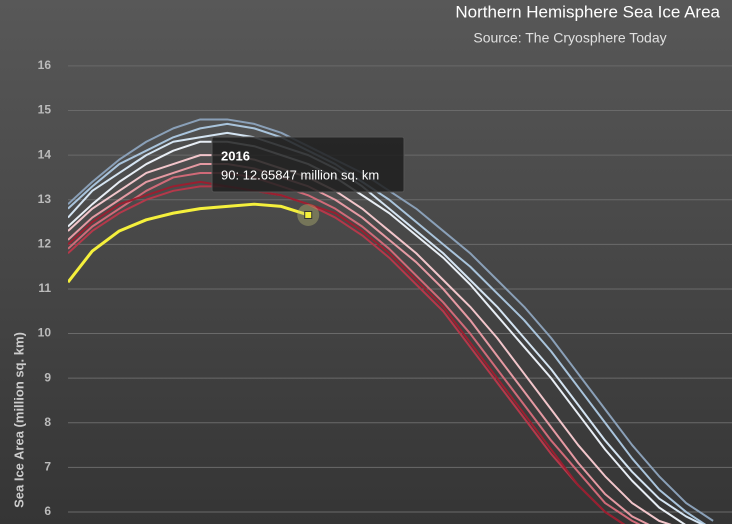  What do you see at coordinates (44, 288) in the screenshot?
I see `y-tick-label: 11` at bounding box center [44, 288].